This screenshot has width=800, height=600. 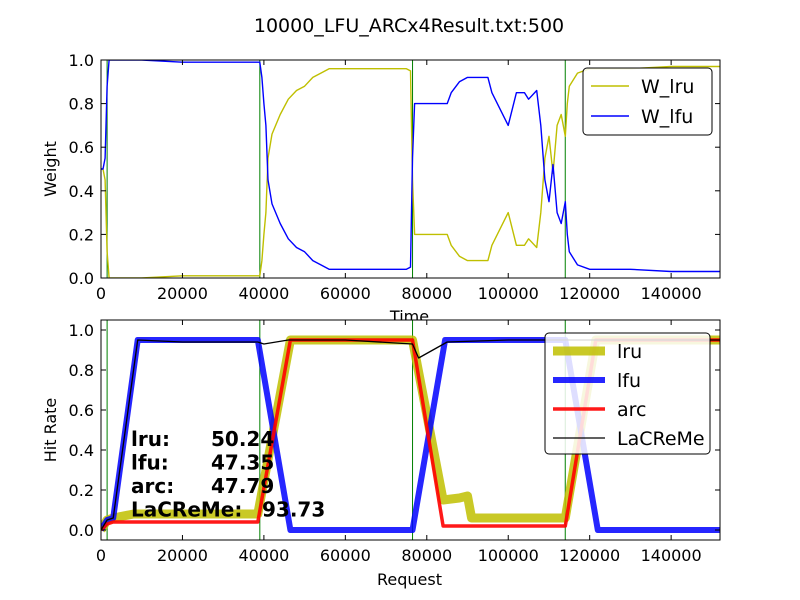 What do you see at coordinates (667, 87) in the screenshot?
I see `legend-label-w-lru: W_lru` at bounding box center [667, 87].